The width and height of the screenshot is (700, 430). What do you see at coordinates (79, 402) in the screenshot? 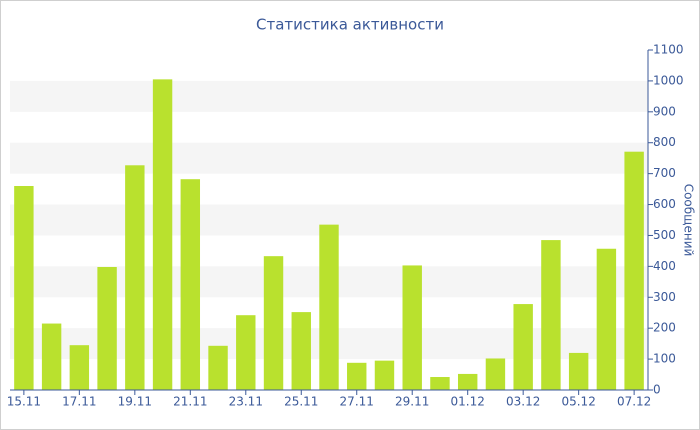
I see `x-tick-label: 17.11` at bounding box center [79, 402].